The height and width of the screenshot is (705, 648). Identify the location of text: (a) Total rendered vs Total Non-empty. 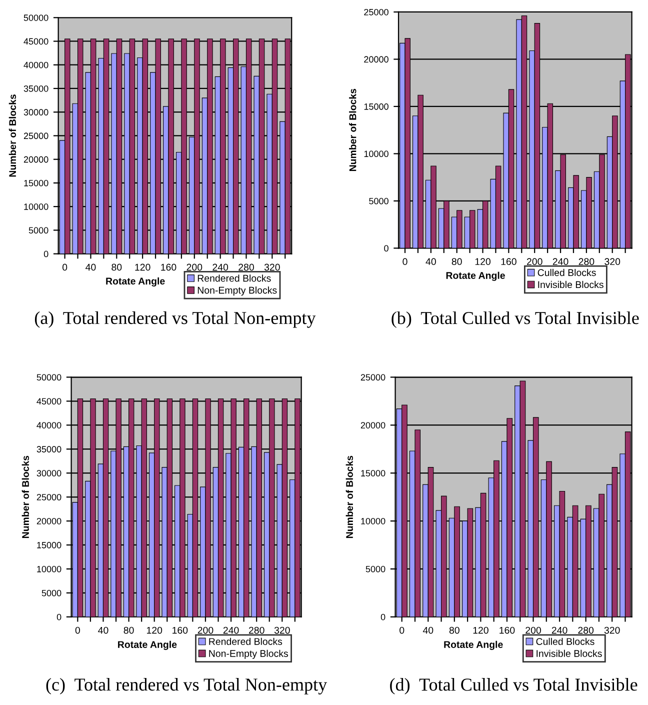
(175, 319).